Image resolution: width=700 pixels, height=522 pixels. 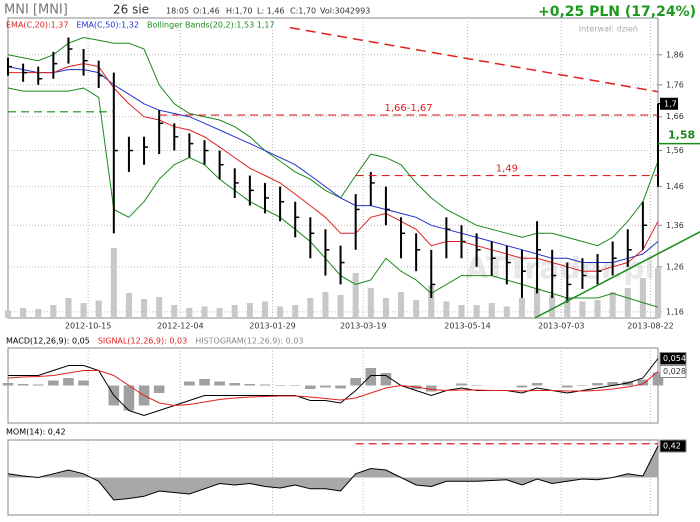 I want to click on date: 26 sie, so click(x=131, y=10).